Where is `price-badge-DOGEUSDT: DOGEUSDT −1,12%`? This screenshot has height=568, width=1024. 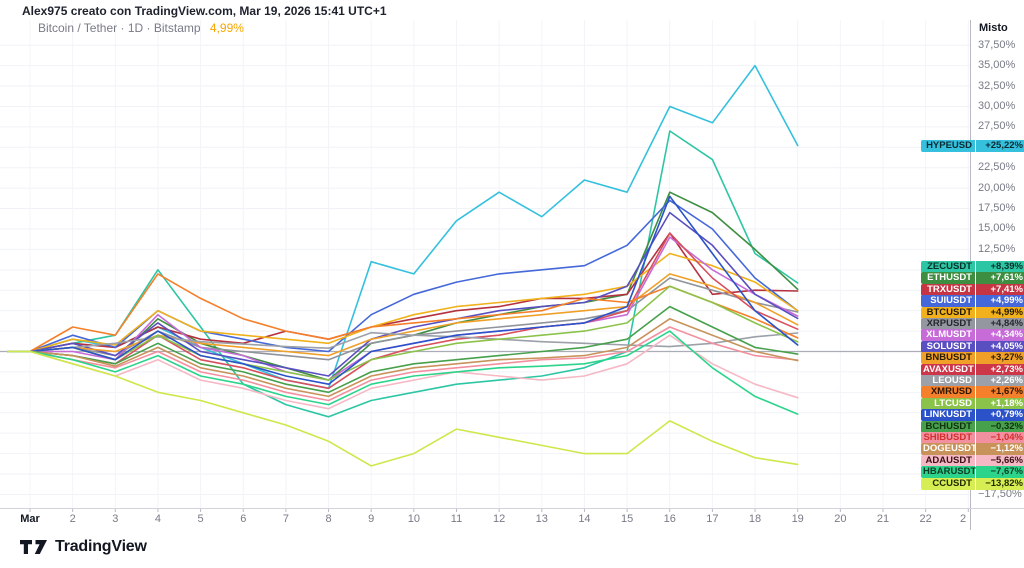 price-badge-DOGEUSDT: DOGEUSDT −1,12% is located at coordinates (972, 449).